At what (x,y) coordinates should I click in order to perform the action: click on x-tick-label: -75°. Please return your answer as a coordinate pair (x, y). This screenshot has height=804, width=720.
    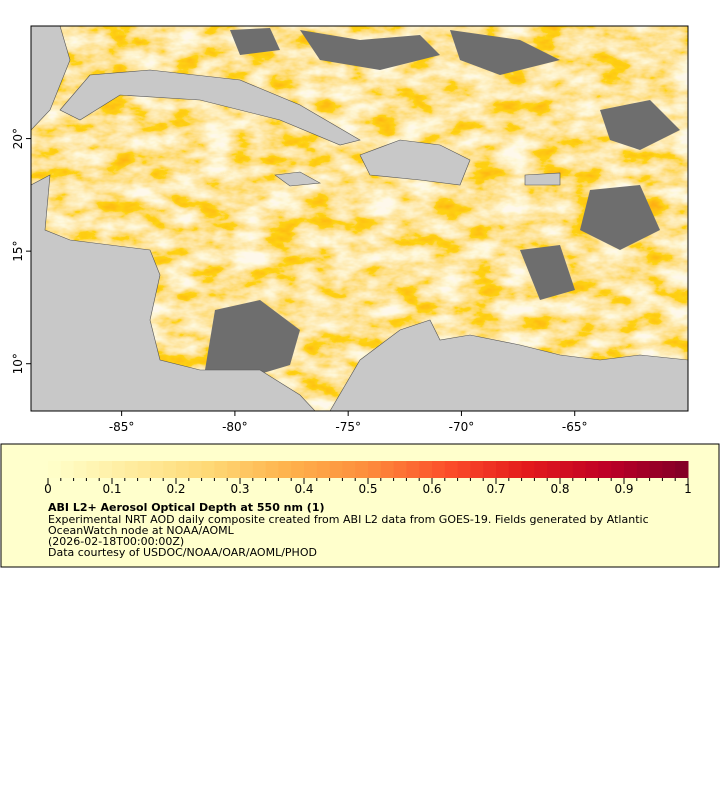
    Looking at the image, I should click on (348, 427).